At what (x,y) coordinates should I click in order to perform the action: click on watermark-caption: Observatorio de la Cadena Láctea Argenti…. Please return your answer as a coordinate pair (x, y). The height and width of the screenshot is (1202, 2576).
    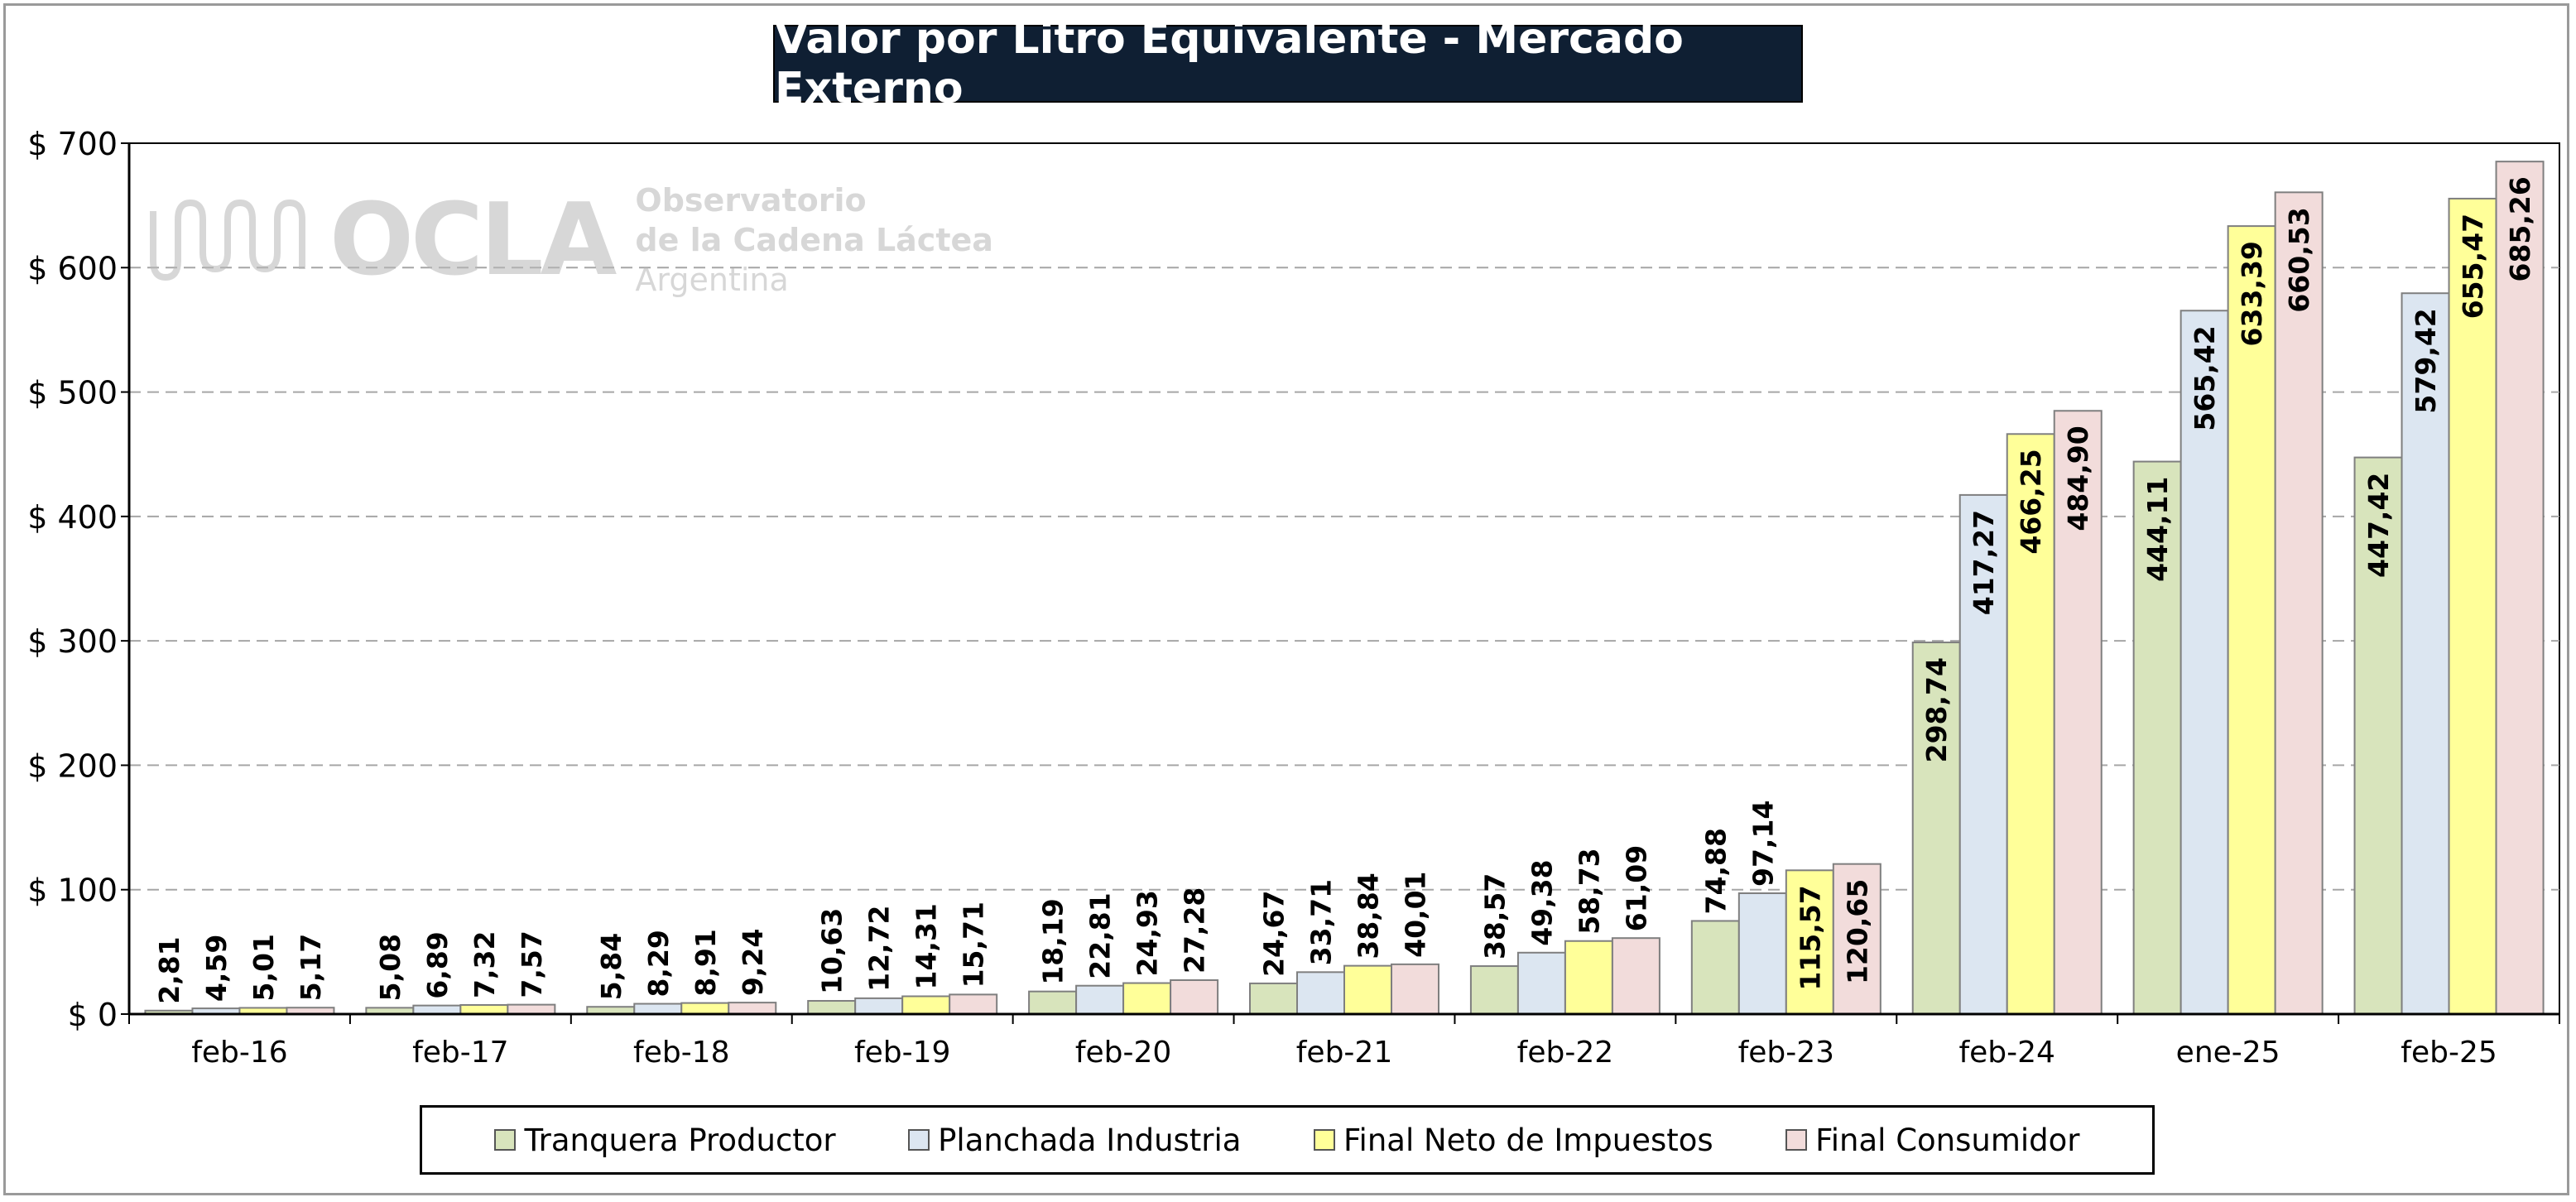
    Looking at the image, I should click on (814, 240).